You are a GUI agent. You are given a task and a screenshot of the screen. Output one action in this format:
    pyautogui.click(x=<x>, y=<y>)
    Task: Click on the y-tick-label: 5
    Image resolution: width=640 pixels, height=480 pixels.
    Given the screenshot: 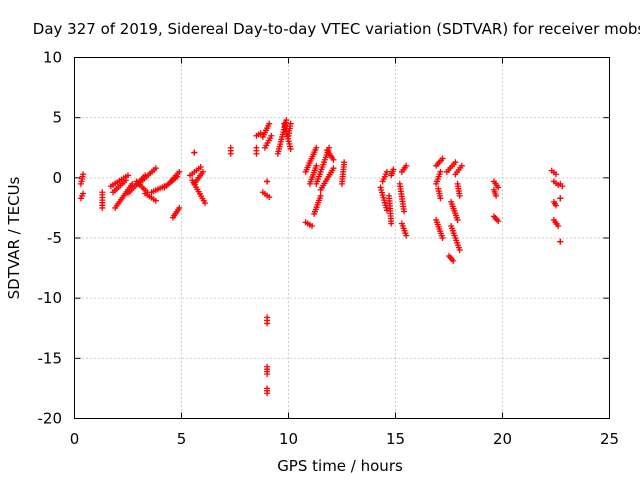 What is the action you would take?
    pyautogui.click(x=57, y=118)
    